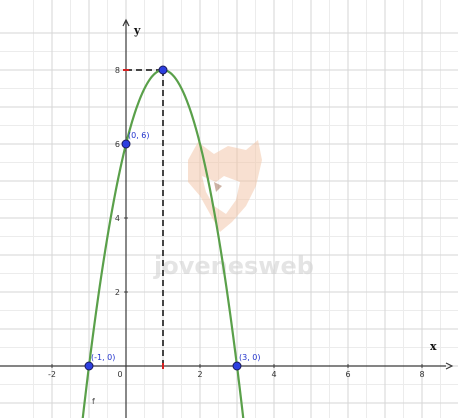 The height and width of the screenshot is (418, 458). What do you see at coordinates (421, 374) in the screenshot?
I see `x-tick-label: 8` at bounding box center [421, 374].